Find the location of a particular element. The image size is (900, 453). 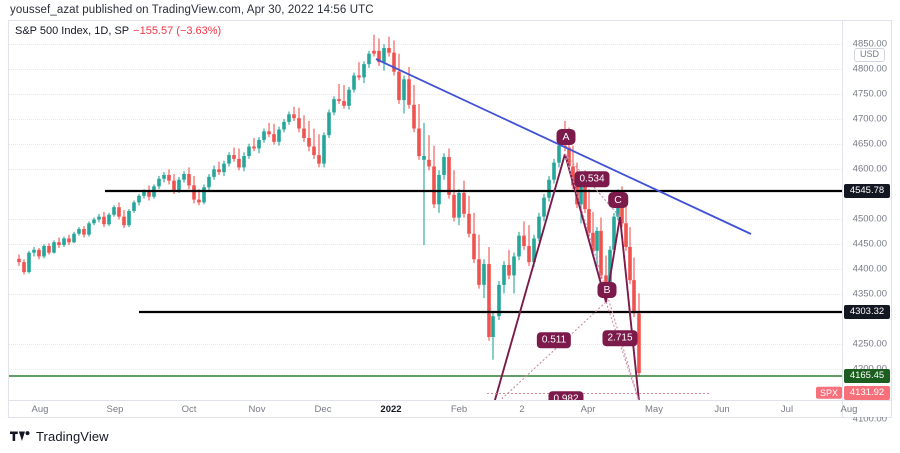

pattern-node-b: B is located at coordinates (607, 290).